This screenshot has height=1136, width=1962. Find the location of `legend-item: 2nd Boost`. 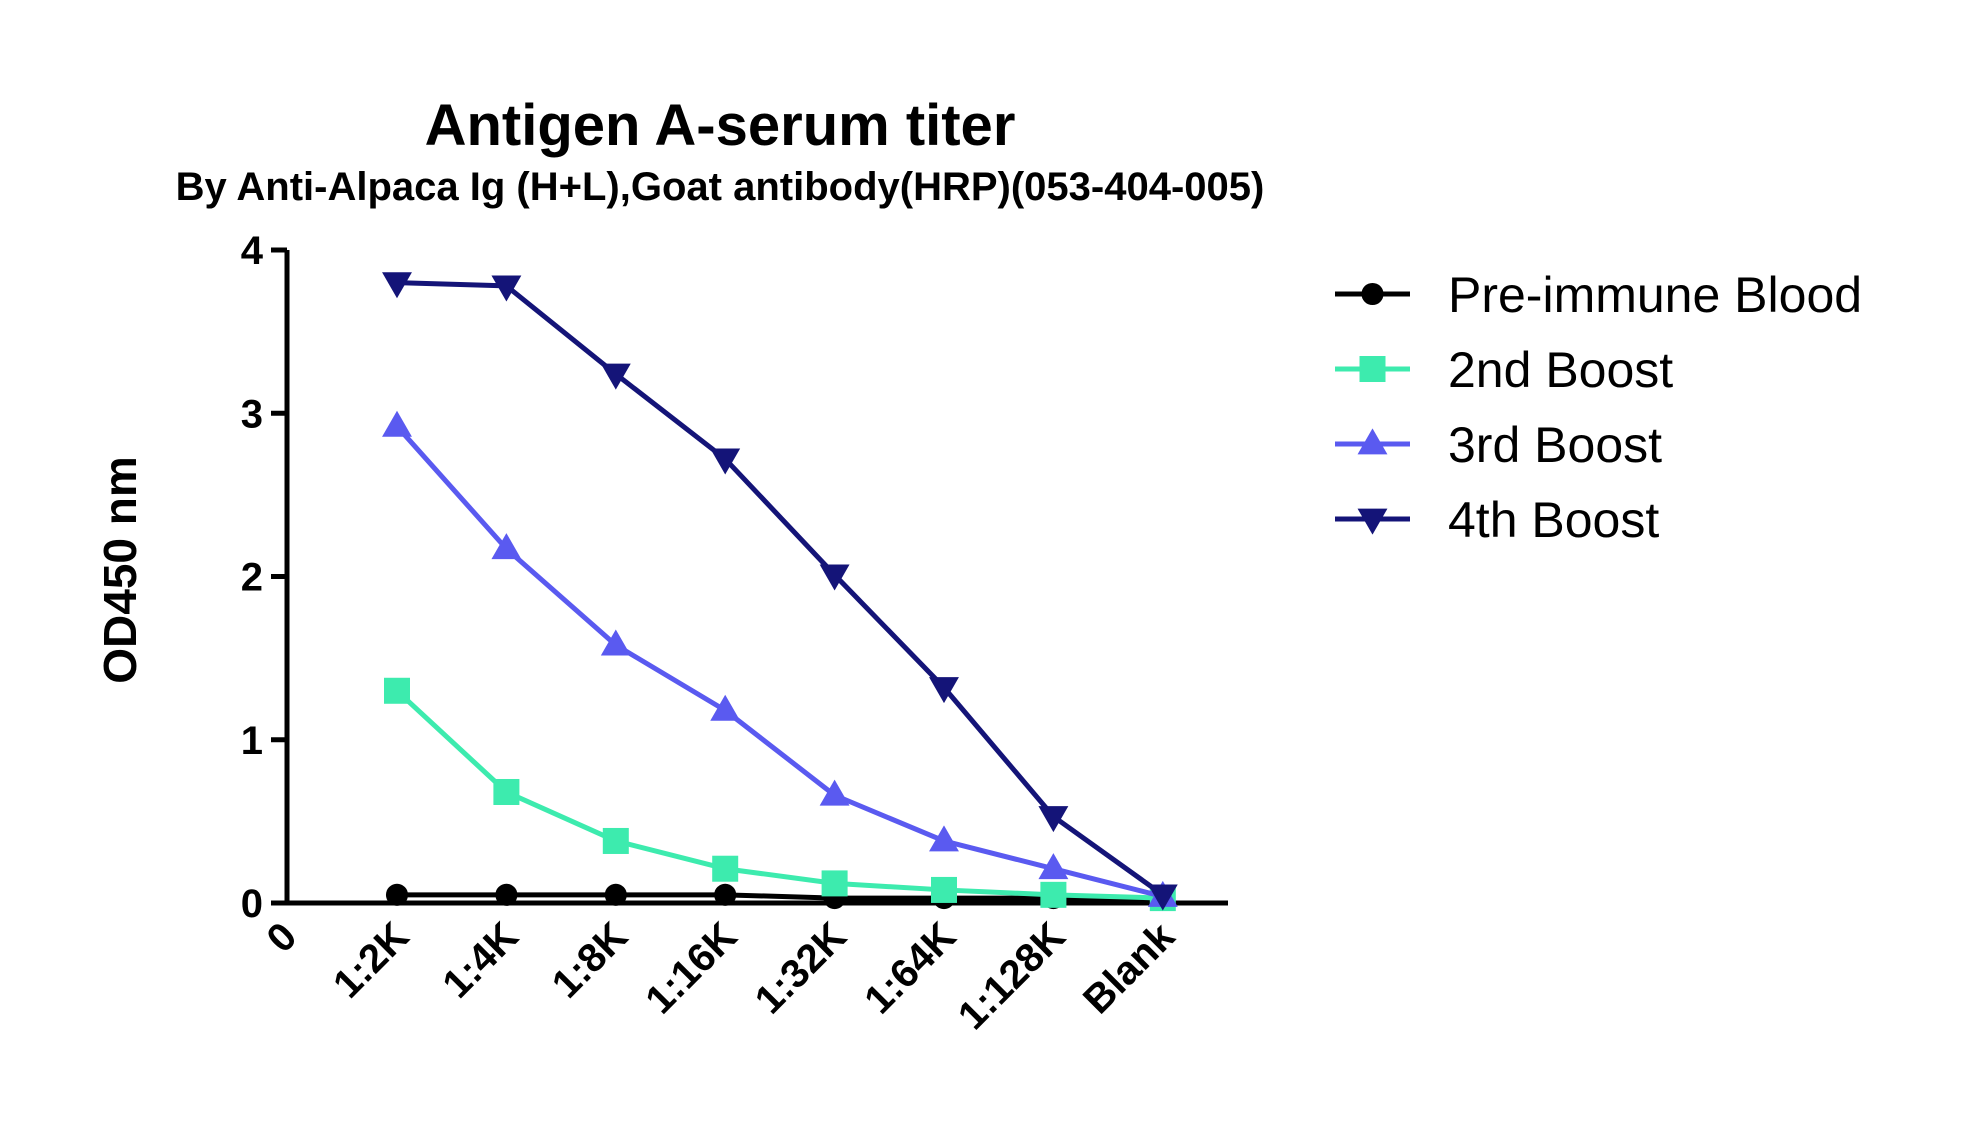

legend-item: 2nd Boost is located at coordinates (1504, 370).